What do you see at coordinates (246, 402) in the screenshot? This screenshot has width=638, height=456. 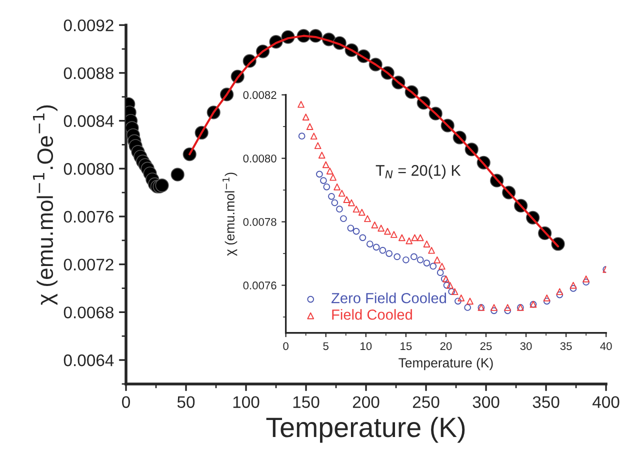 I see `x-tick-label: 100` at bounding box center [246, 402].